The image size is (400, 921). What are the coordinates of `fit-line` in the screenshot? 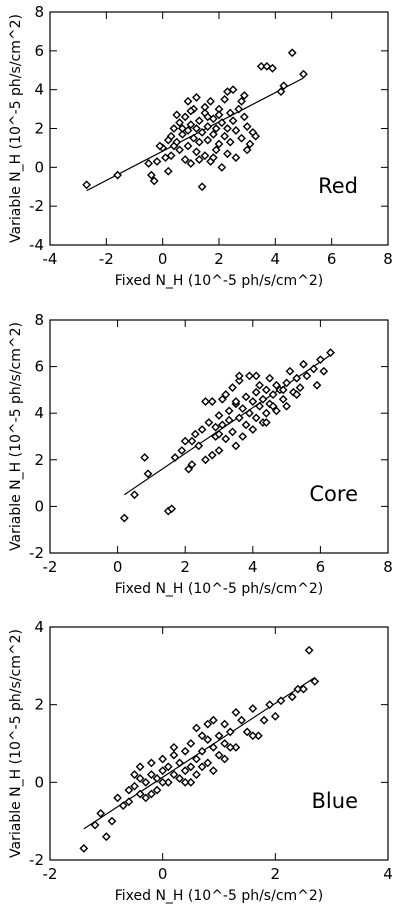 It's located at (227, 425).